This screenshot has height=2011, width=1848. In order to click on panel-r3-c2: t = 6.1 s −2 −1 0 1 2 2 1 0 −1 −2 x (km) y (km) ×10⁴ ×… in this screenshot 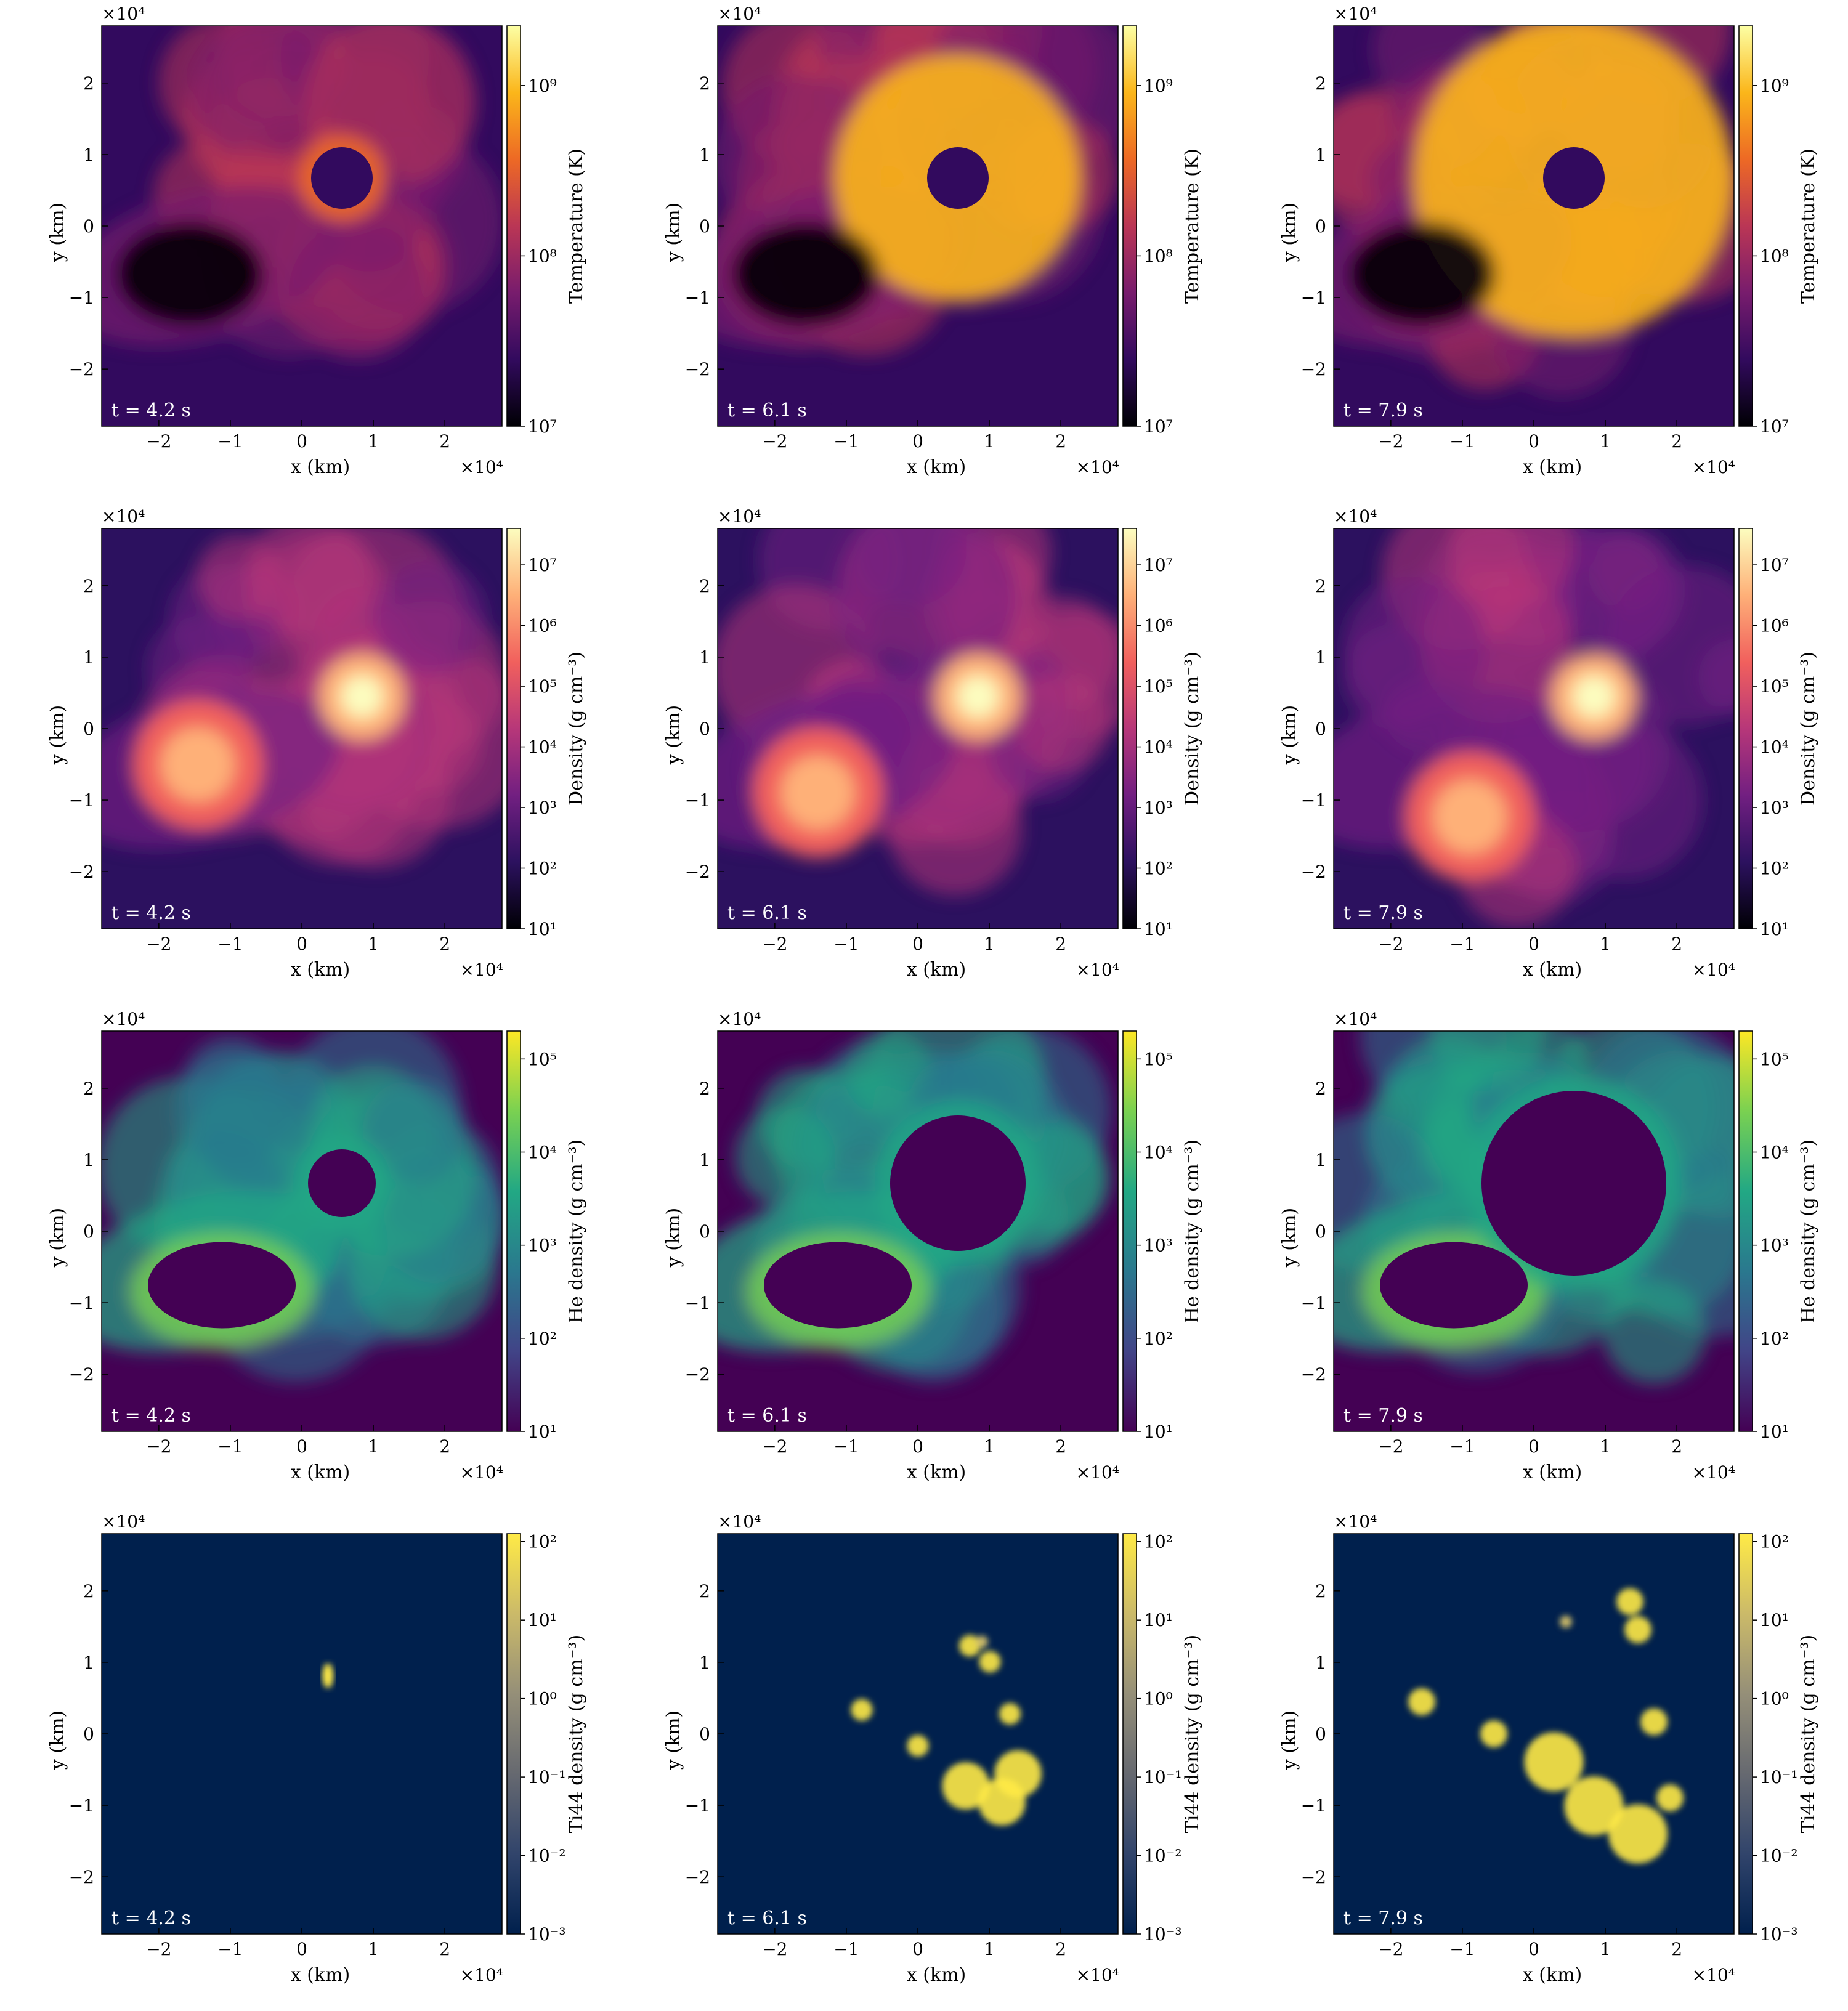, I will do `click(933, 1246)`.